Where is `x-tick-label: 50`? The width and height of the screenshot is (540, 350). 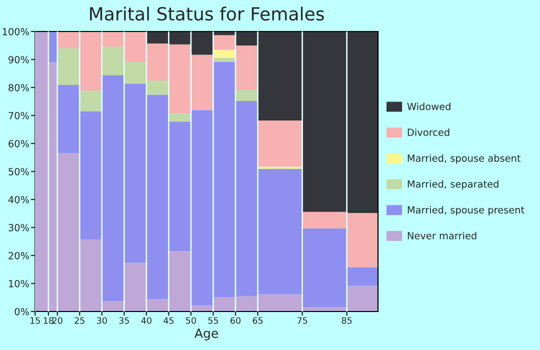
x-tick-label: 50 is located at coordinates (191, 320).